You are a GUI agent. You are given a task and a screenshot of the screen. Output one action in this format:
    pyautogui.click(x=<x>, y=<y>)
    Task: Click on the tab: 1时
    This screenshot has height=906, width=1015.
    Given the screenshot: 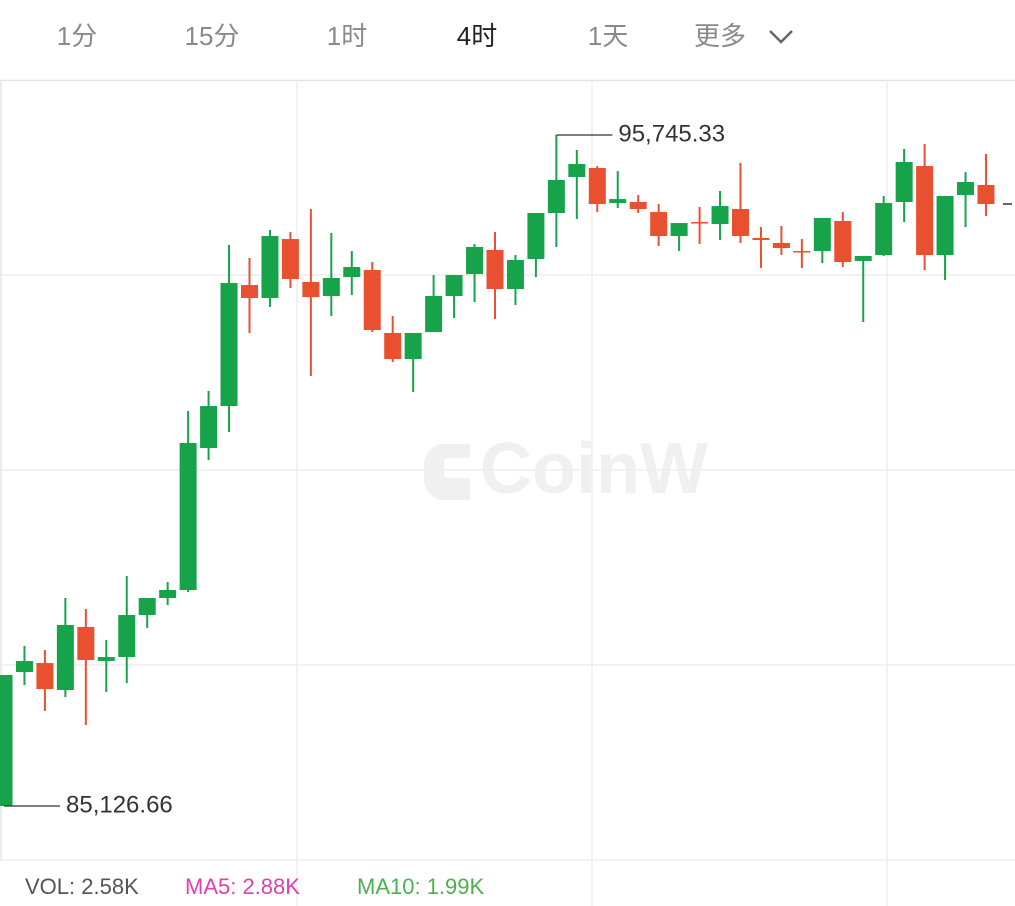 What is the action you would take?
    pyautogui.click(x=347, y=36)
    